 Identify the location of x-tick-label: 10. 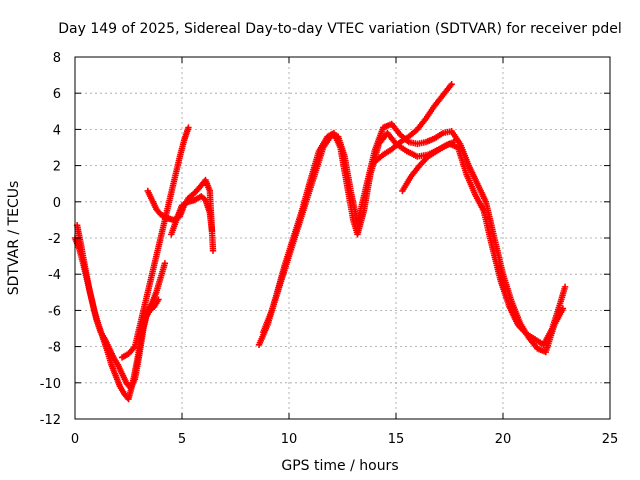
(289, 439).